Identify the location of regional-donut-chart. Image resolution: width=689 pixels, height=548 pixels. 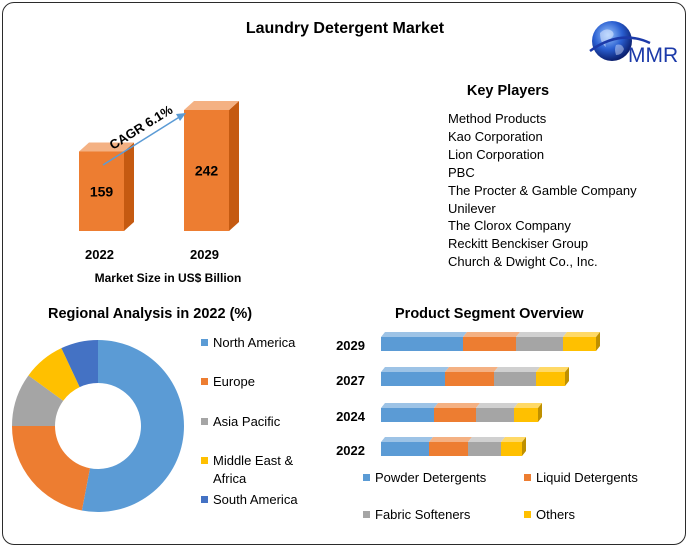
(98, 425).